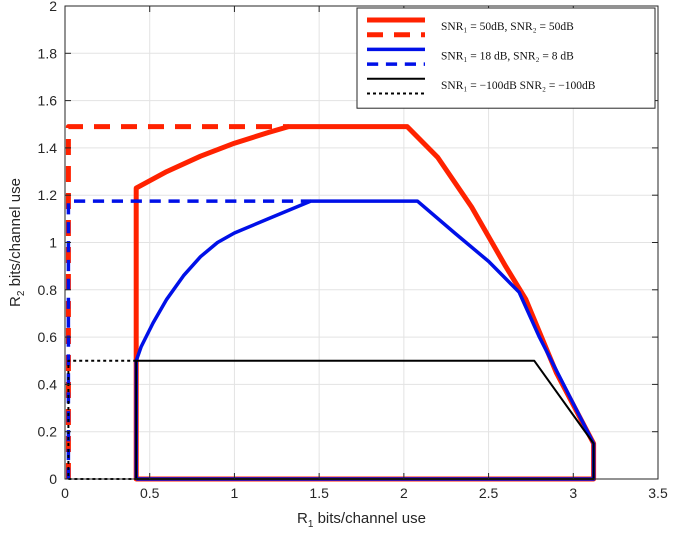 The image size is (674, 533). I want to click on x-tick-label-7: 3.5, so click(658, 493).